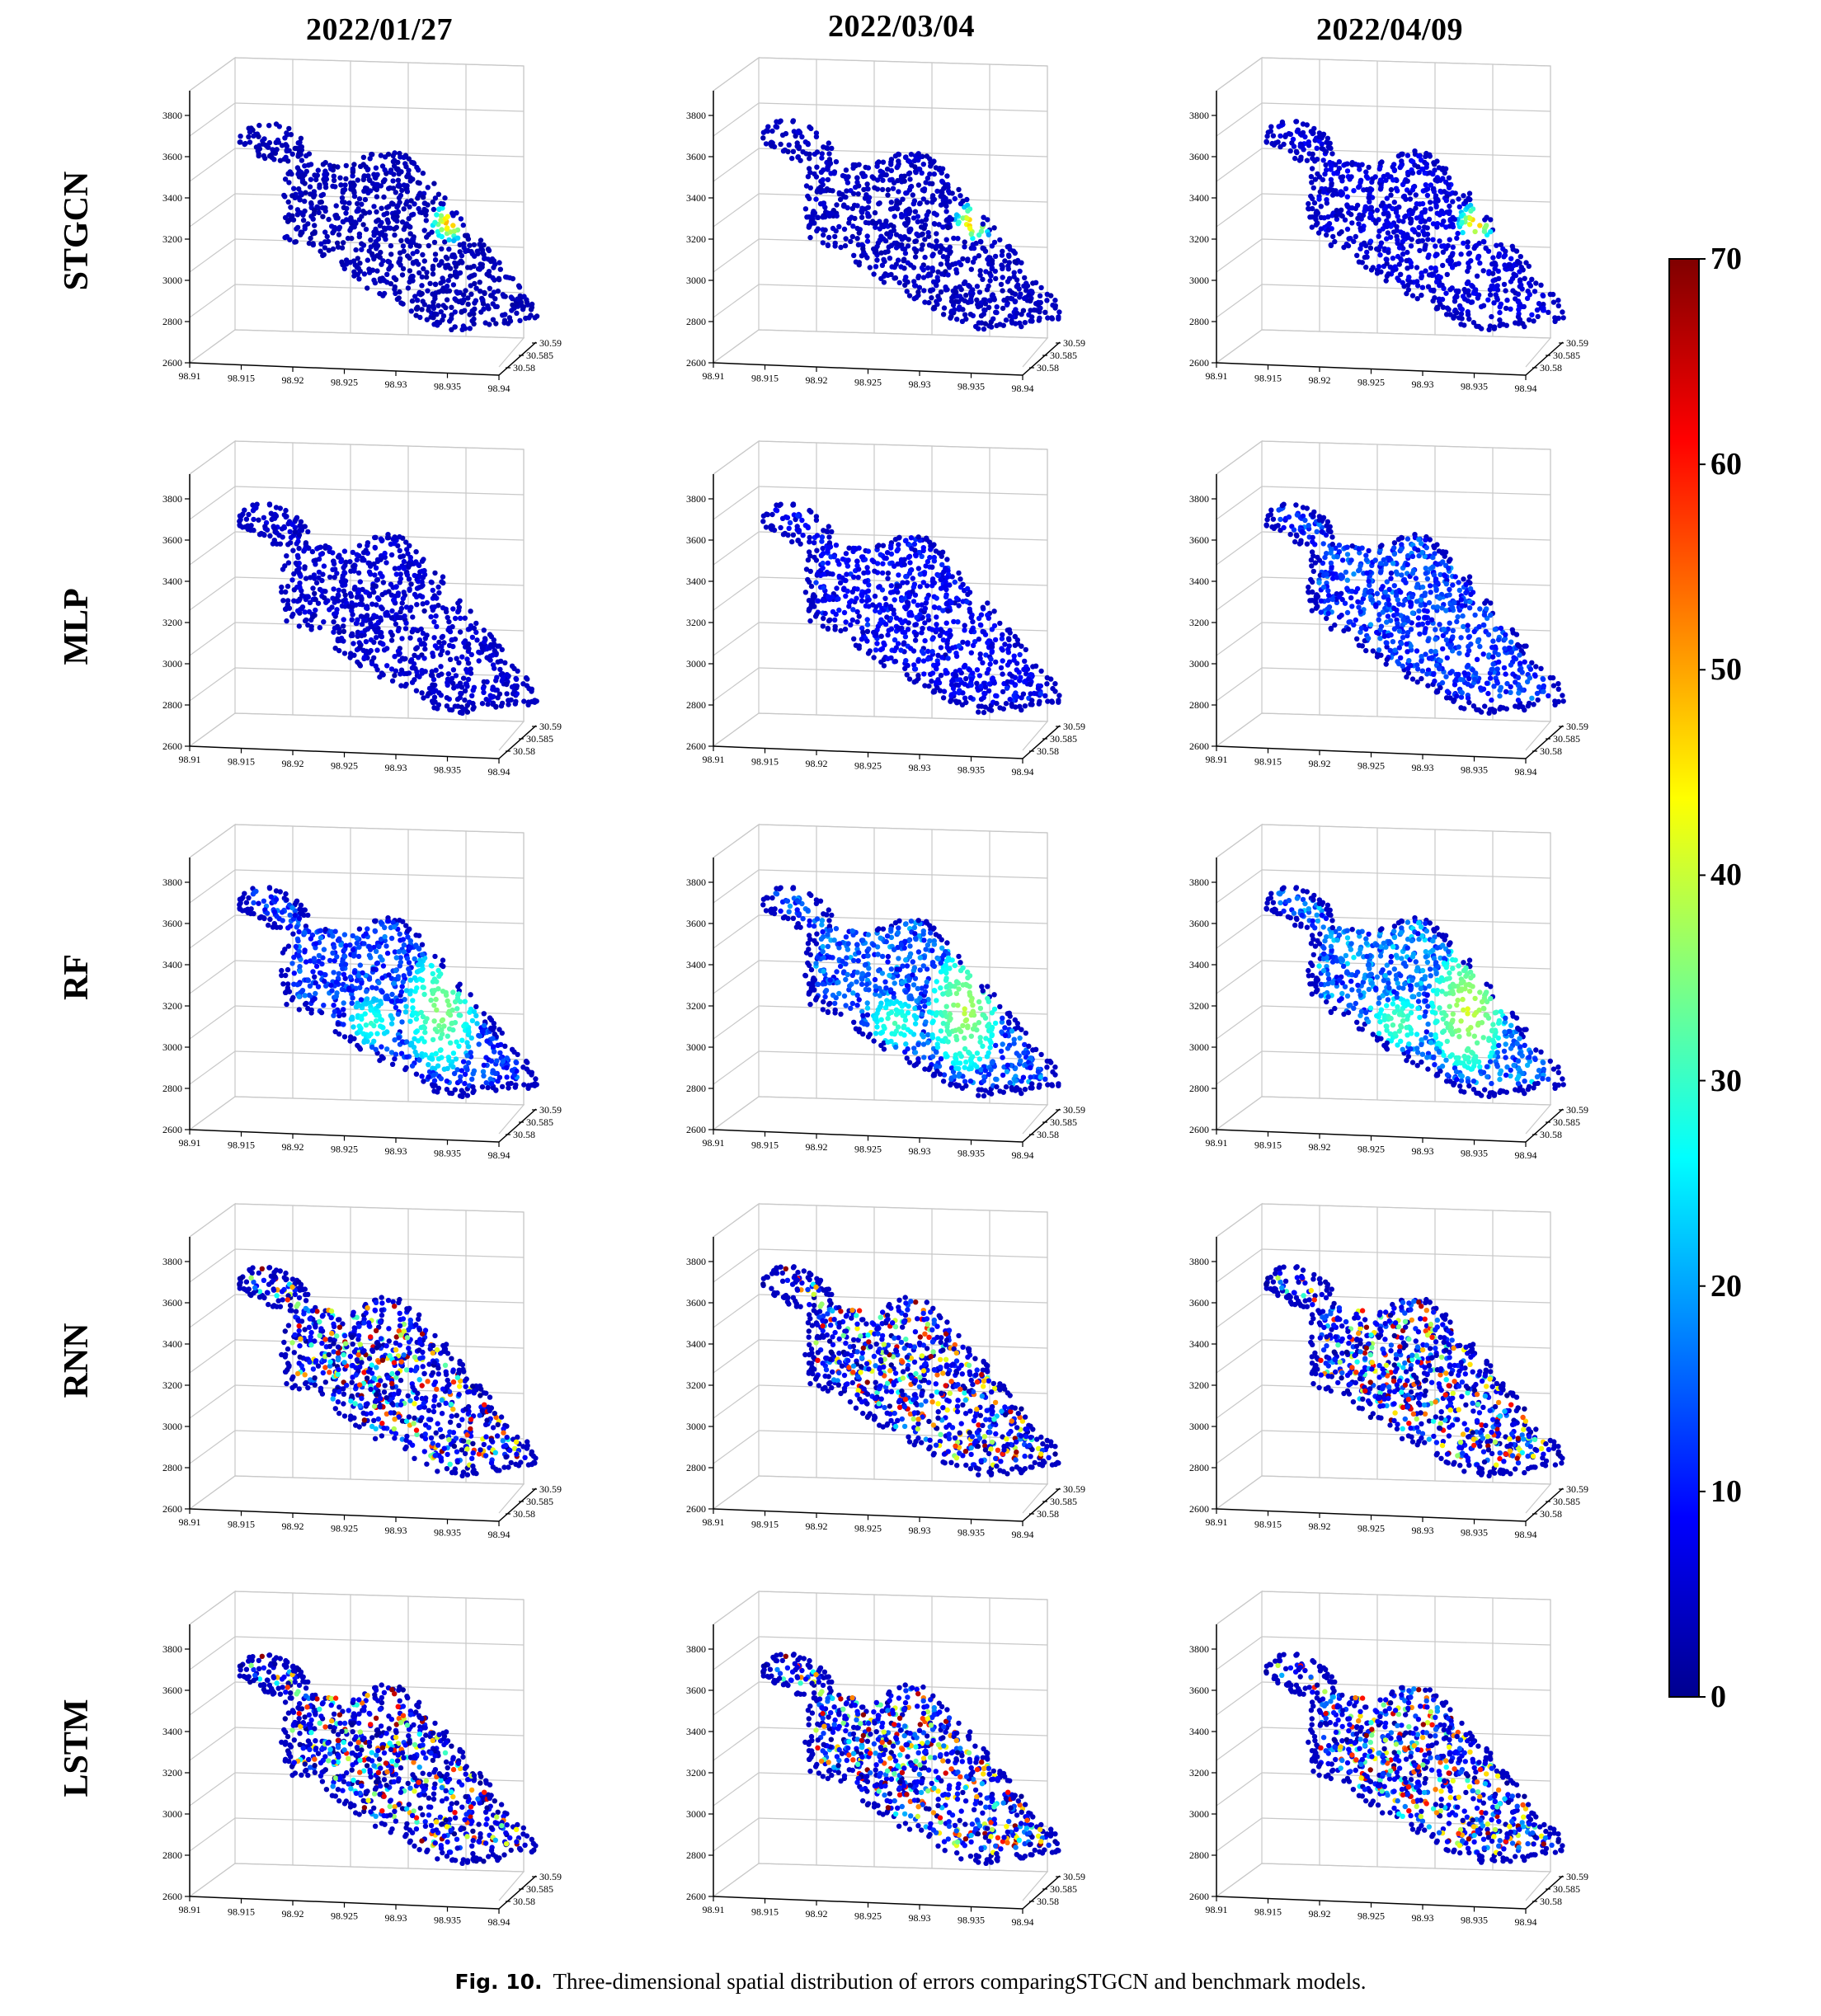  Describe the element at coordinates (172, 239) in the screenshot. I see `z-tick-label: 3200` at that location.